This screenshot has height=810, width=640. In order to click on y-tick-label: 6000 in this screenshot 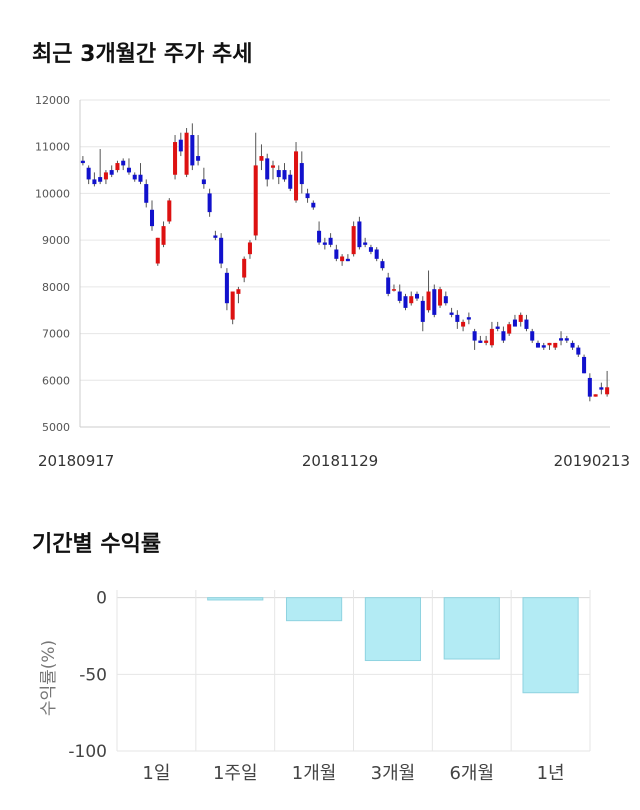, I will do `click(56, 380)`.